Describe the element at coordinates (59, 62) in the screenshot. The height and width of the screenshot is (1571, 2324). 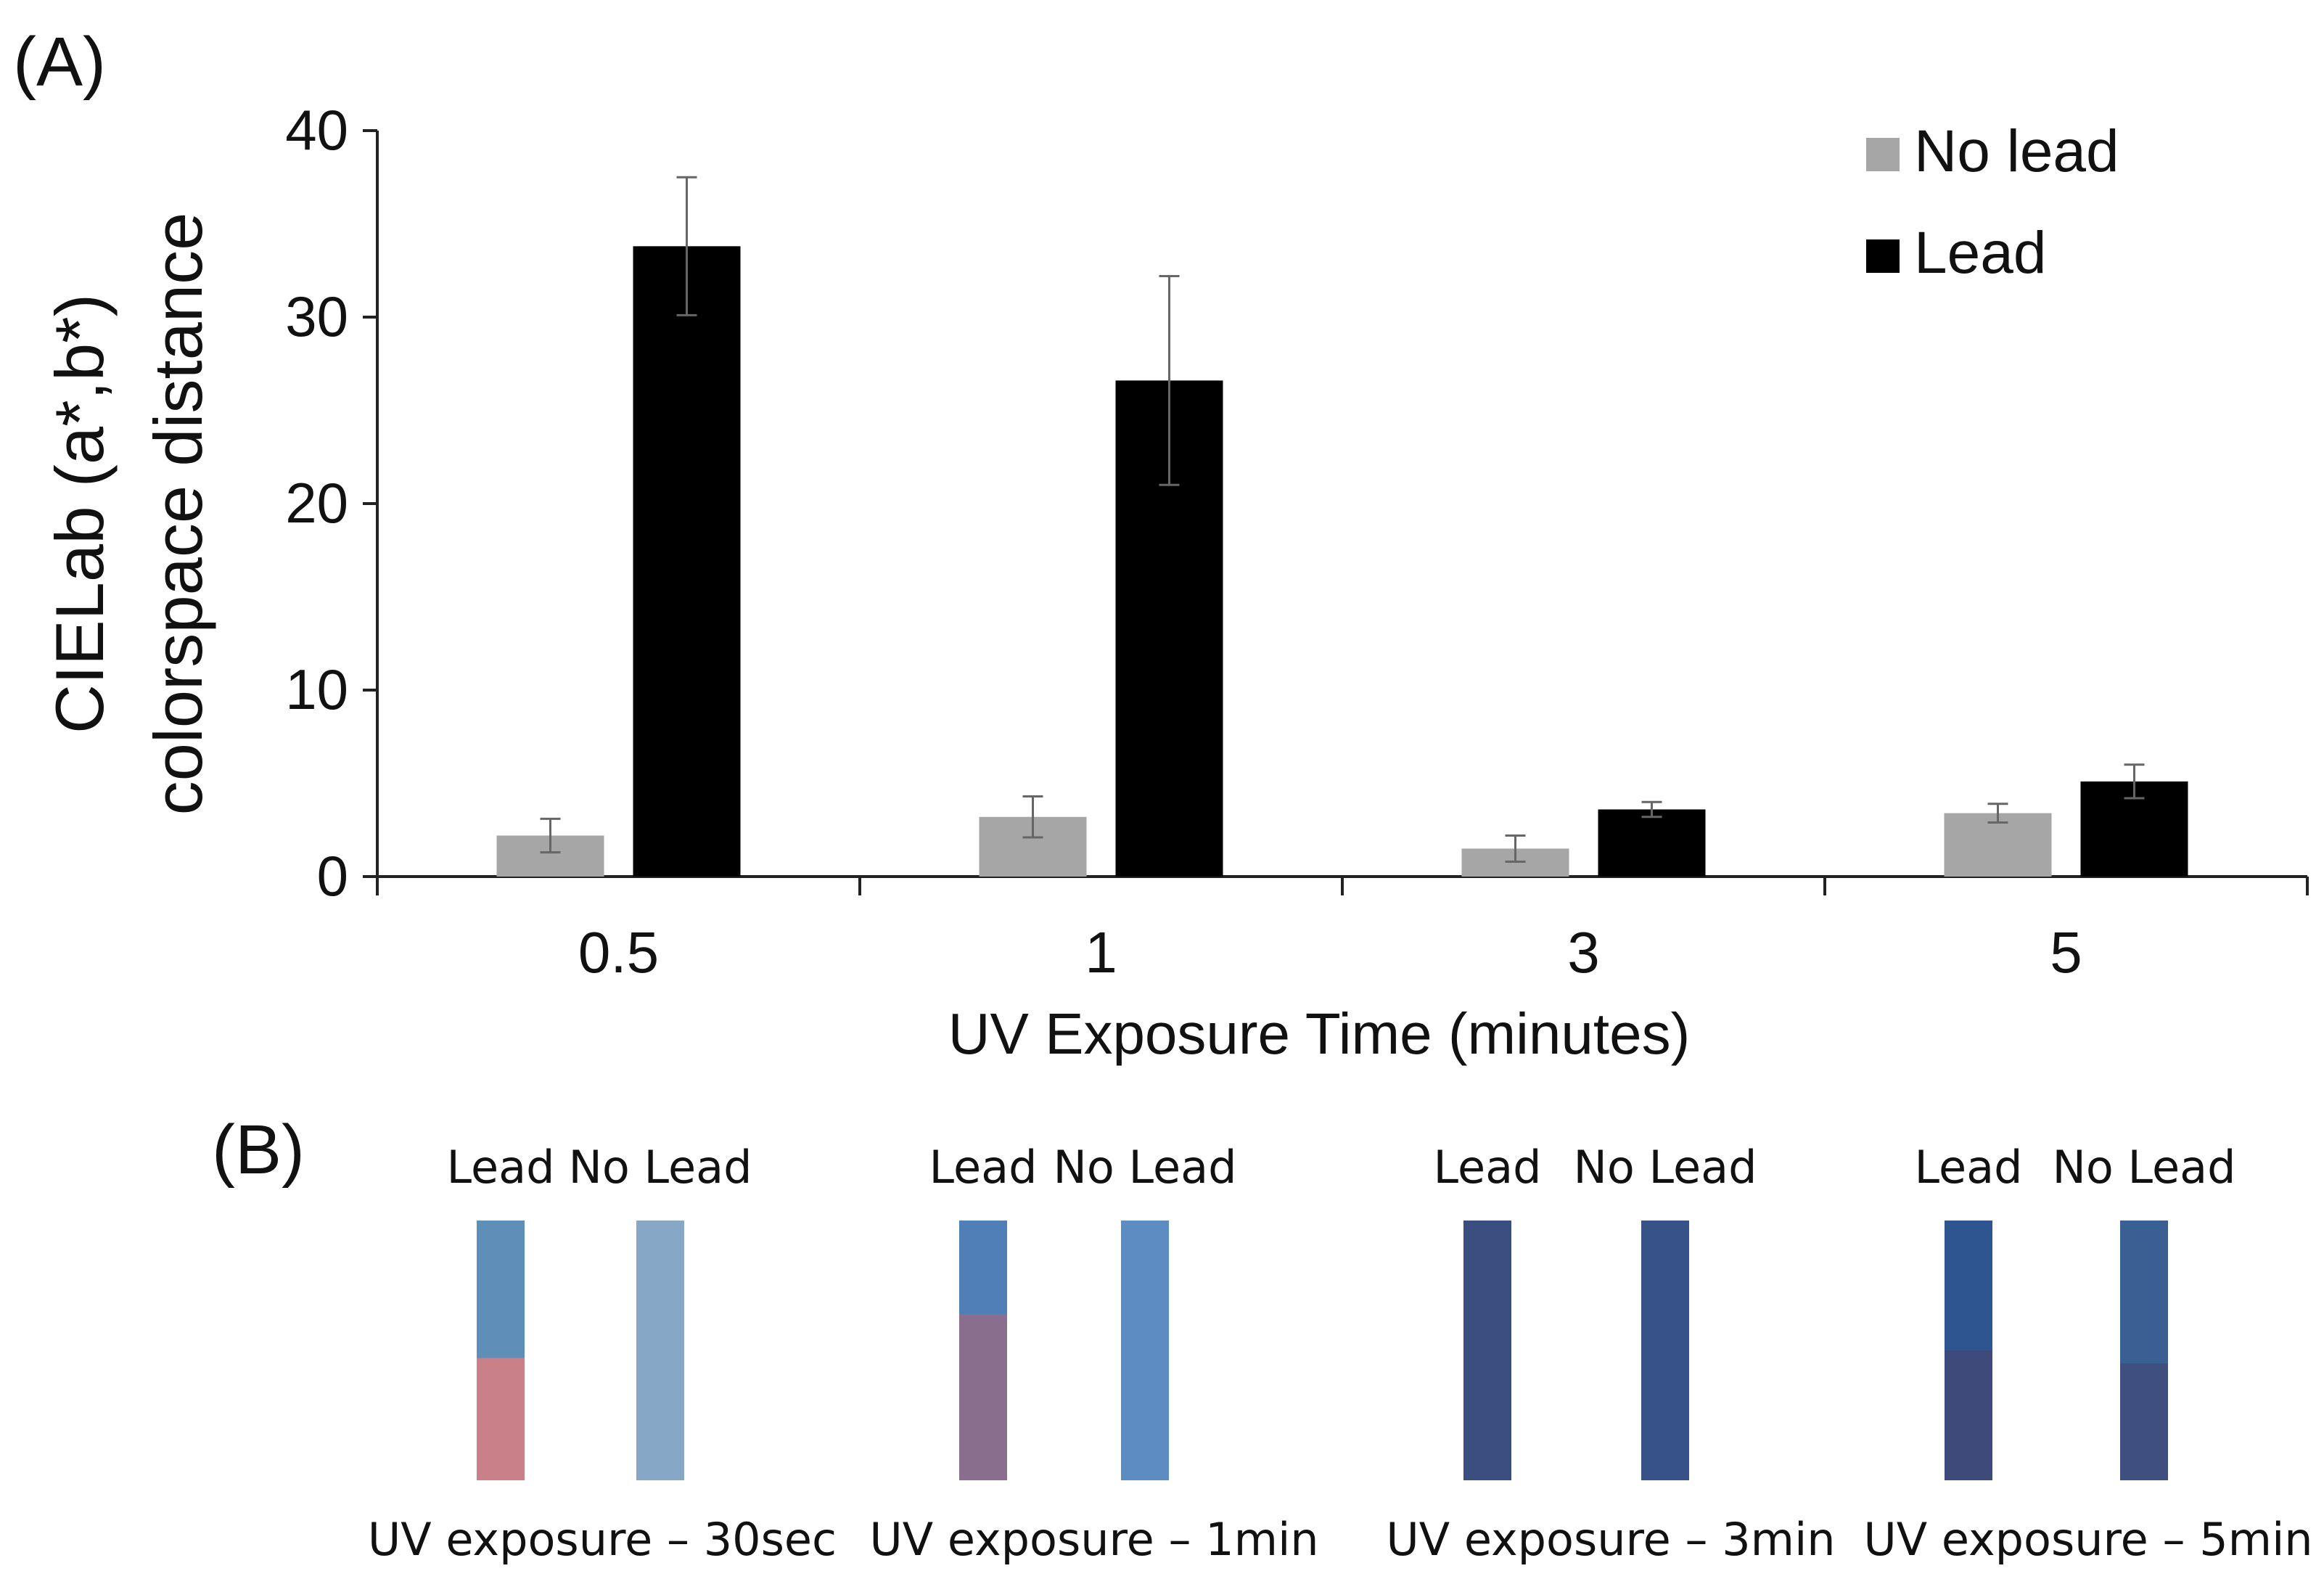
I see `panel-a-label: (A)` at that location.